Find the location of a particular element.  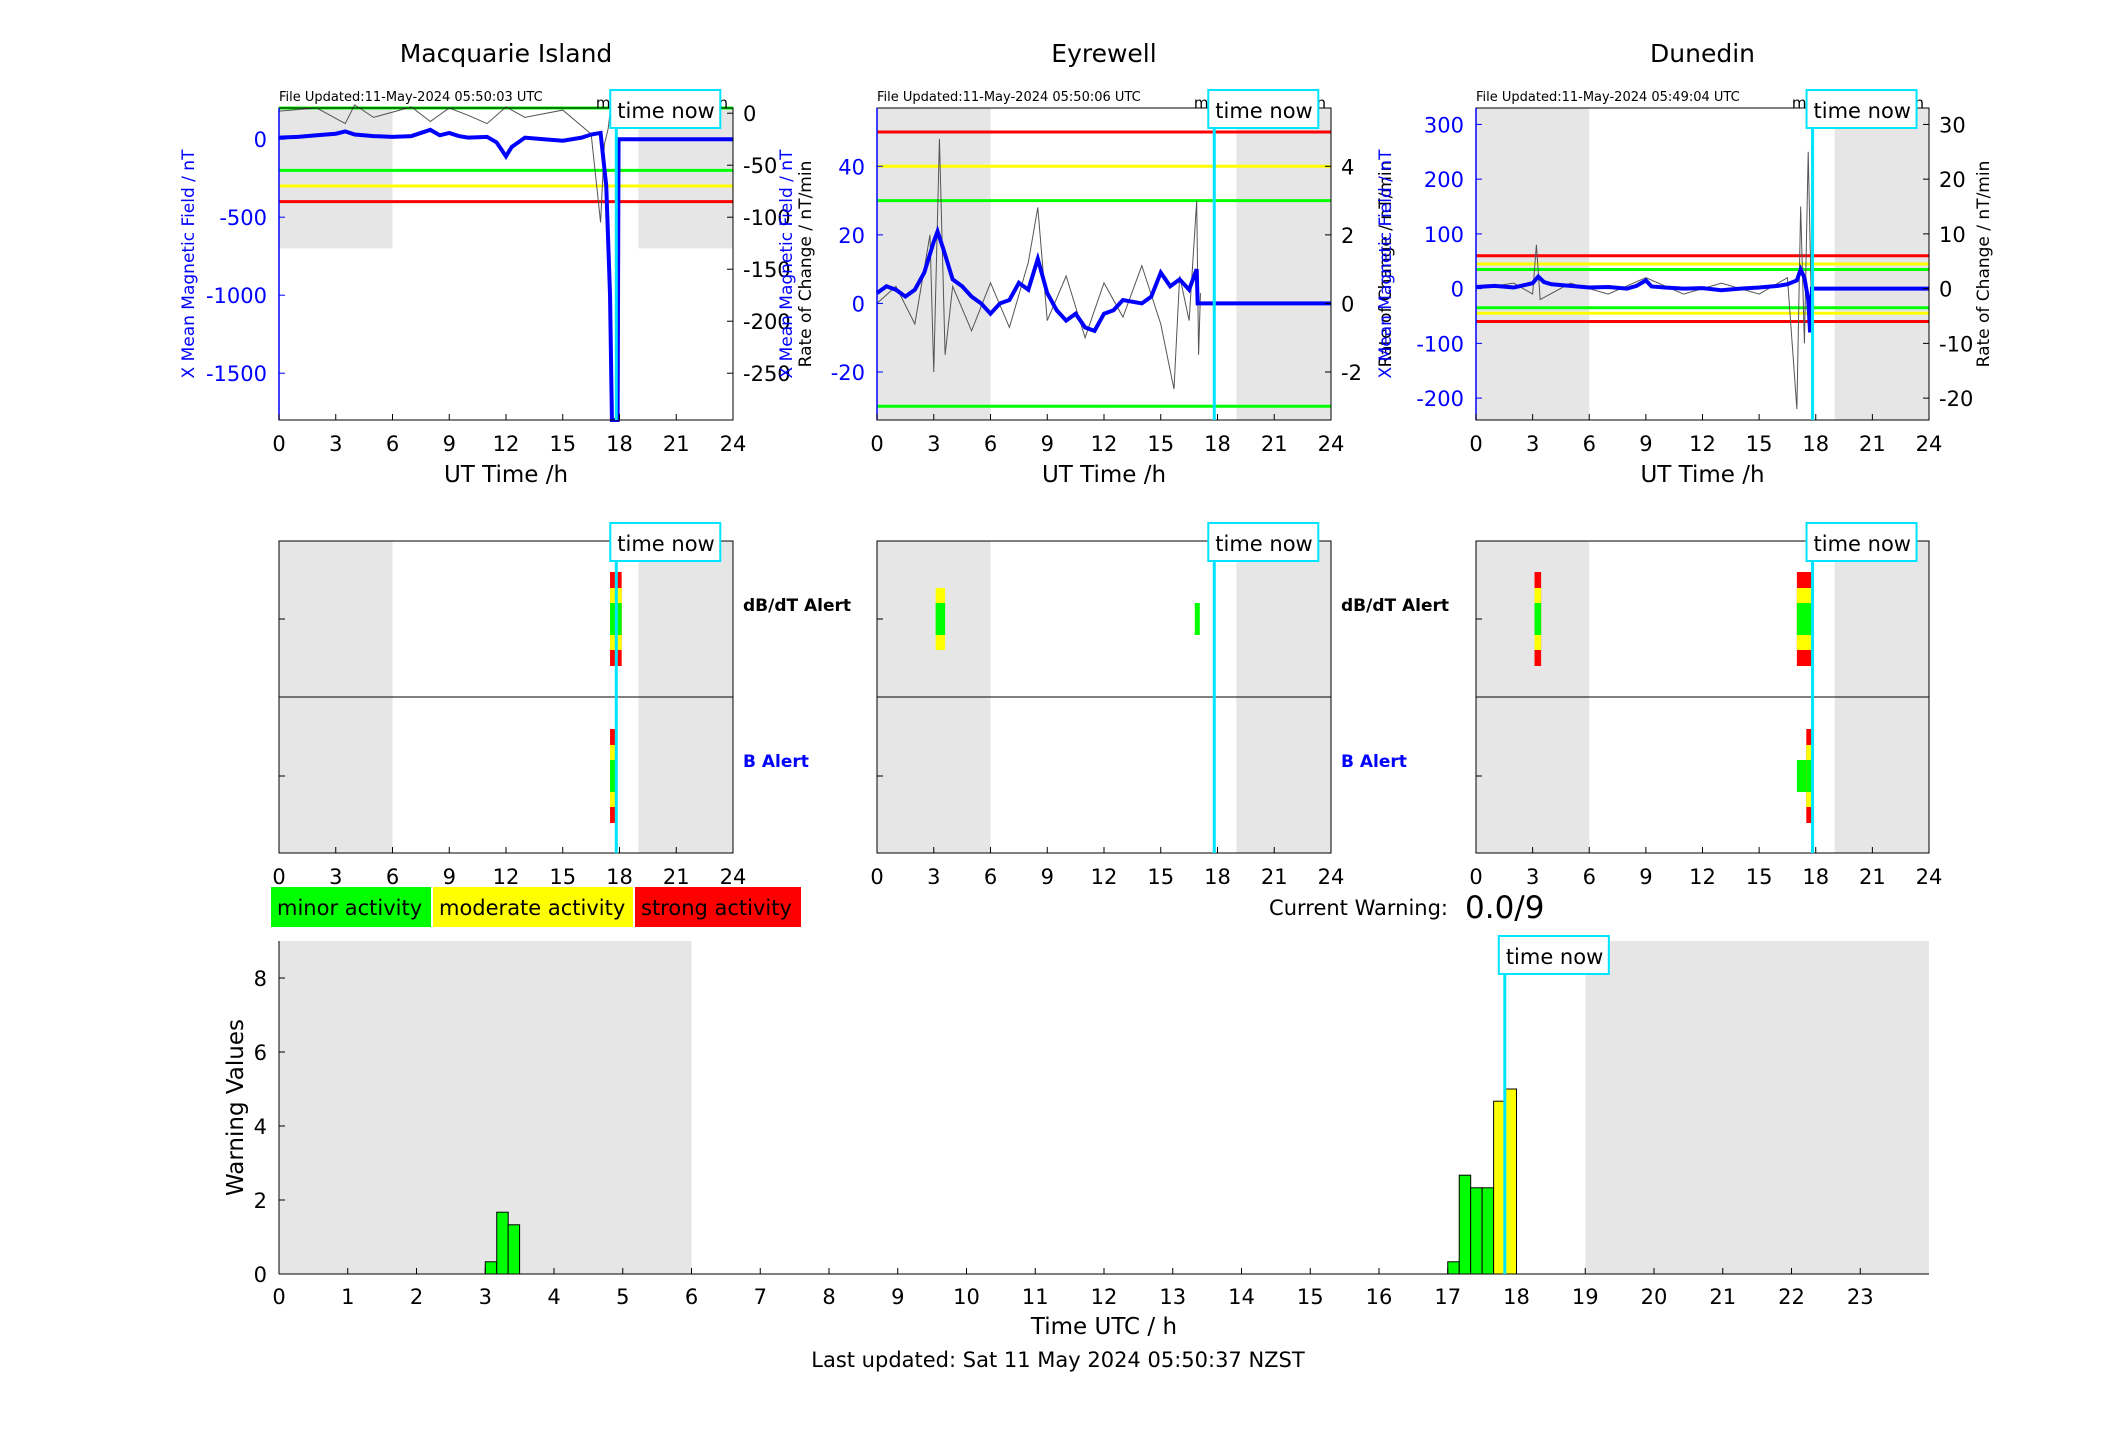

y-tick-label: 2 is located at coordinates (260, 1201).